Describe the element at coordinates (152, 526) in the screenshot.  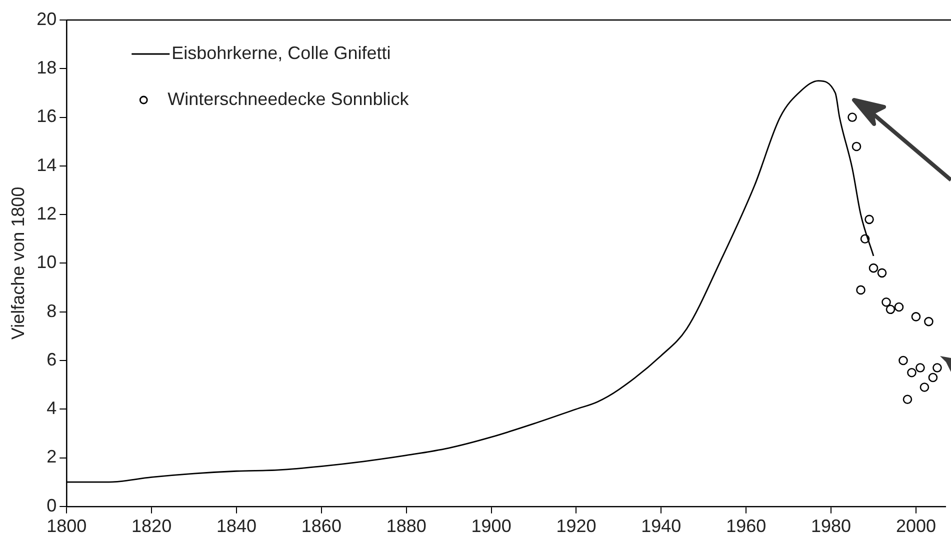
I see `x-tick-label: 1820` at that location.